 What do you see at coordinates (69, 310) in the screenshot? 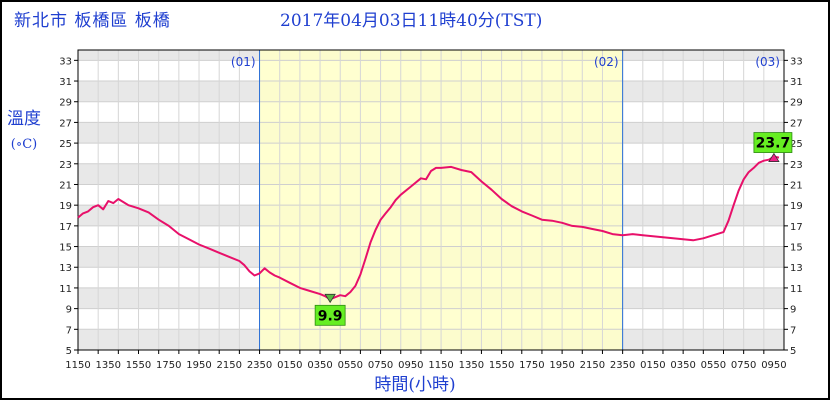
I see `y-tick-label-left: 9` at bounding box center [69, 310].